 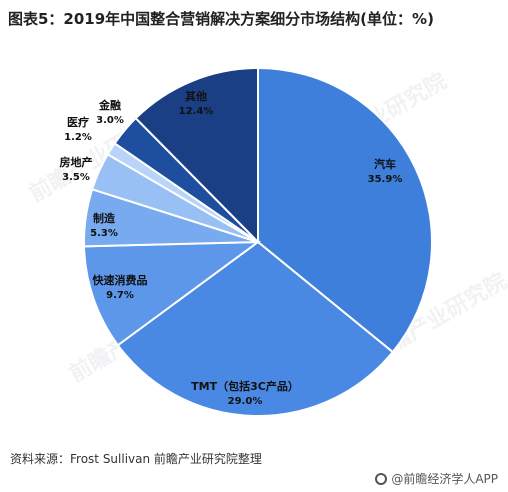 I want to click on slice-label: 金融, so click(x=109, y=105).